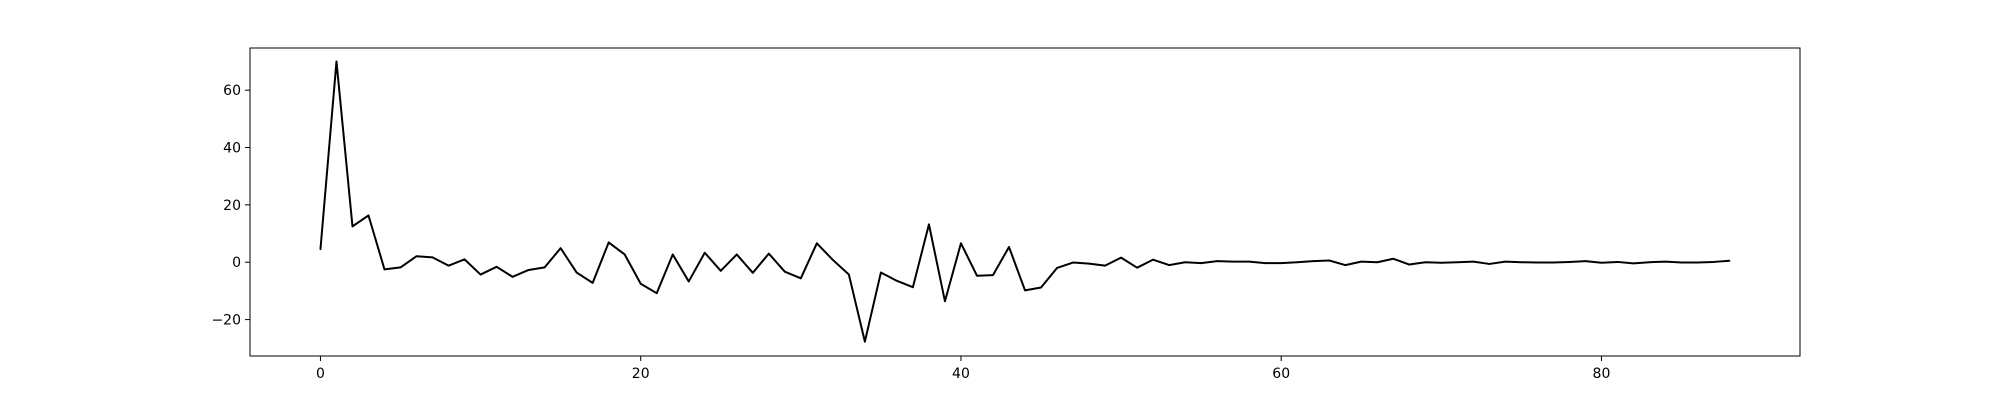 The height and width of the screenshot is (400, 2000). What do you see at coordinates (232, 91) in the screenshot?
I see `y-tick-label: 60` at bounding box center [232, 91].